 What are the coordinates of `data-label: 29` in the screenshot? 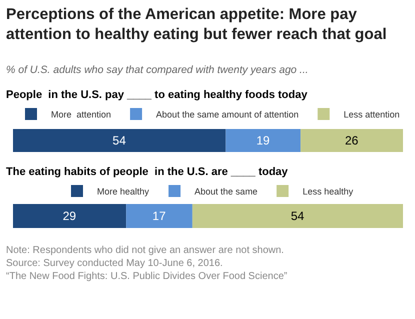 It's located at (69, 216).